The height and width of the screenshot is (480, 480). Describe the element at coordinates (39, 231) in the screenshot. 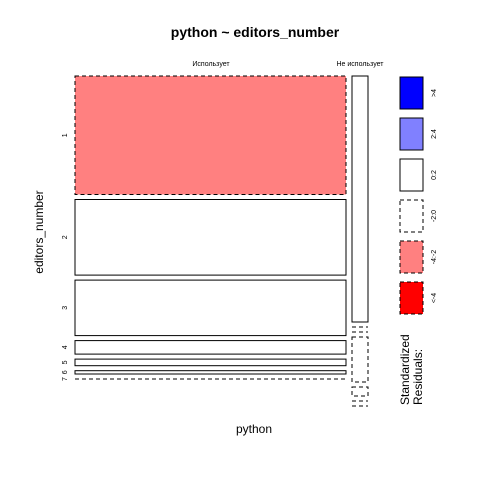

I see `y-axis-label: editors_number` at that location.